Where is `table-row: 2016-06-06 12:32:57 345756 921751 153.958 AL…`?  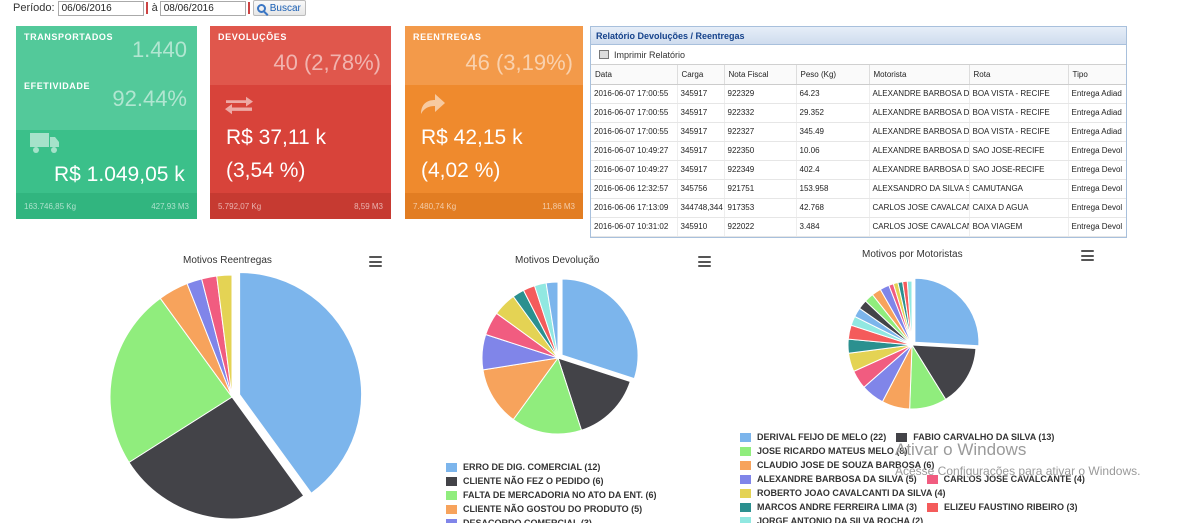 table-row: 2016-06-06 12:32:57 345756 921751 153.958 AL… is located at coordinates (858, 189).